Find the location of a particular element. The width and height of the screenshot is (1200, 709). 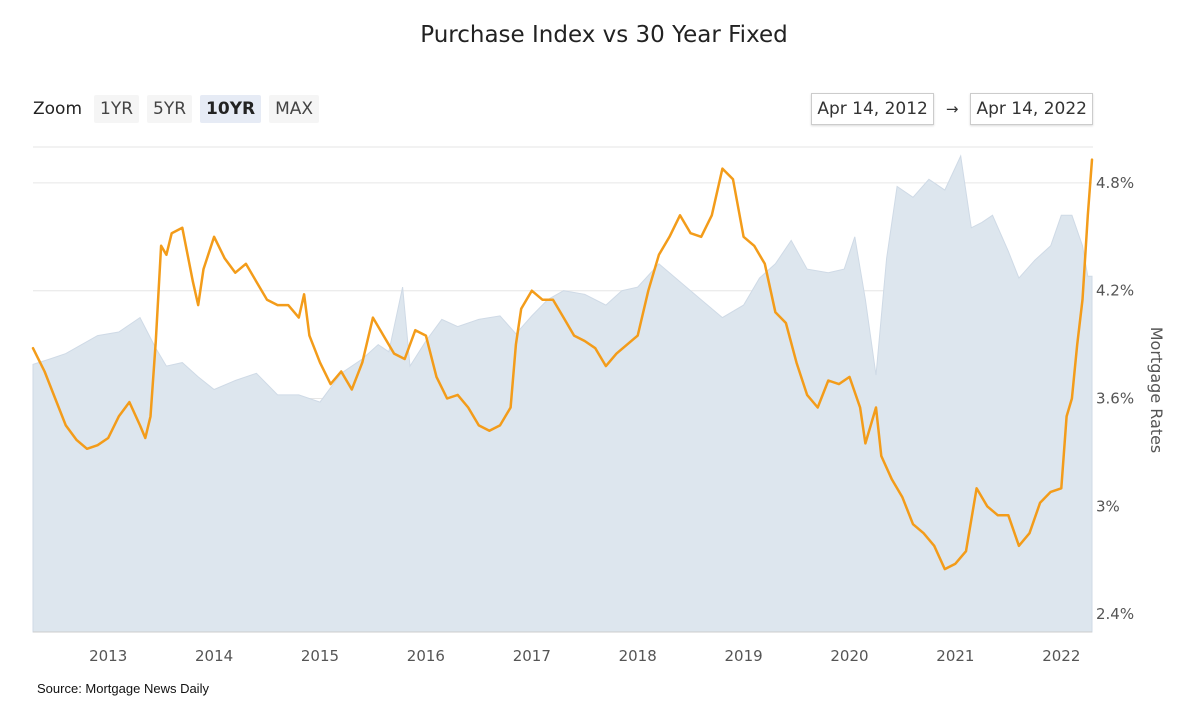

date-range: Apr 14, 2012 → Apr 14, 2022 is located at coordinates (952, 109).